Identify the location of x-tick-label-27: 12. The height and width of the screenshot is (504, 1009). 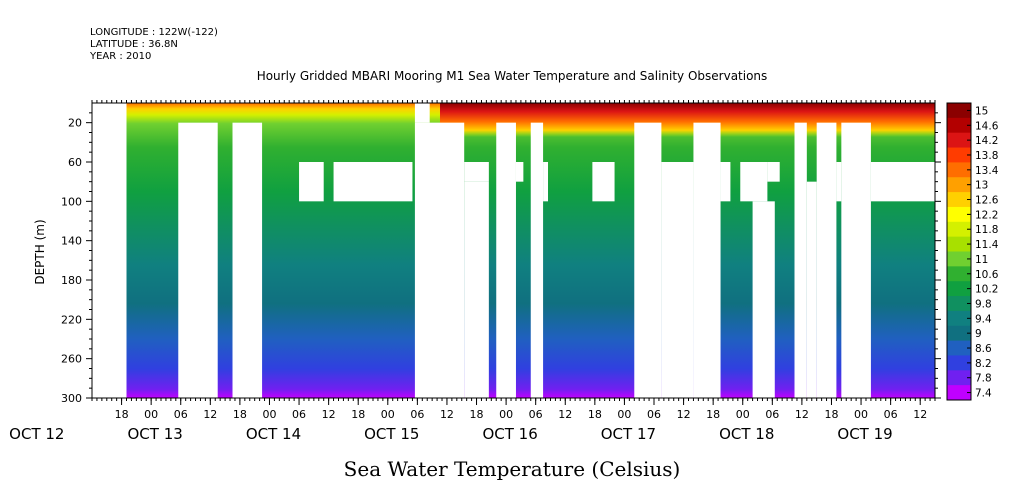
(920, 414).